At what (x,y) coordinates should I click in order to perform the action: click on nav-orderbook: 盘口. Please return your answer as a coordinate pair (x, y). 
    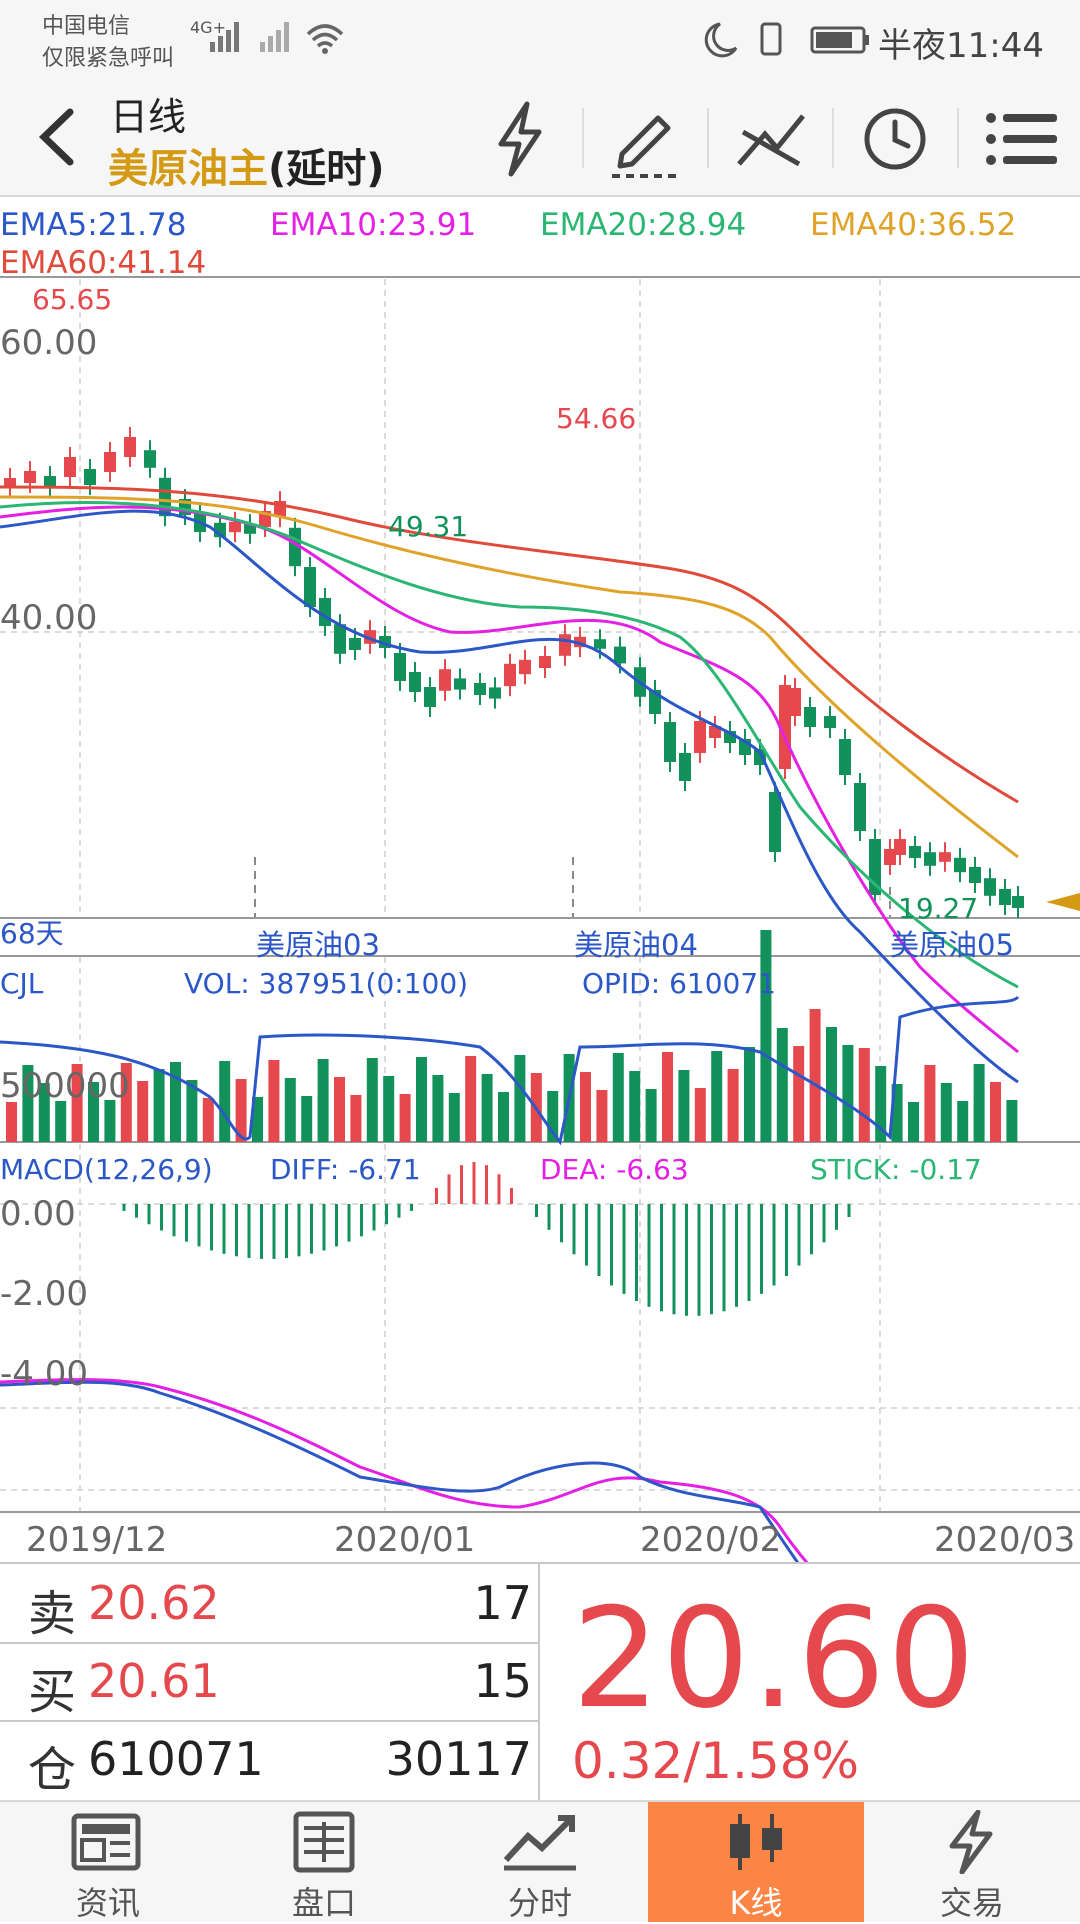
    Looking at the image, I should click on (324, 1862).